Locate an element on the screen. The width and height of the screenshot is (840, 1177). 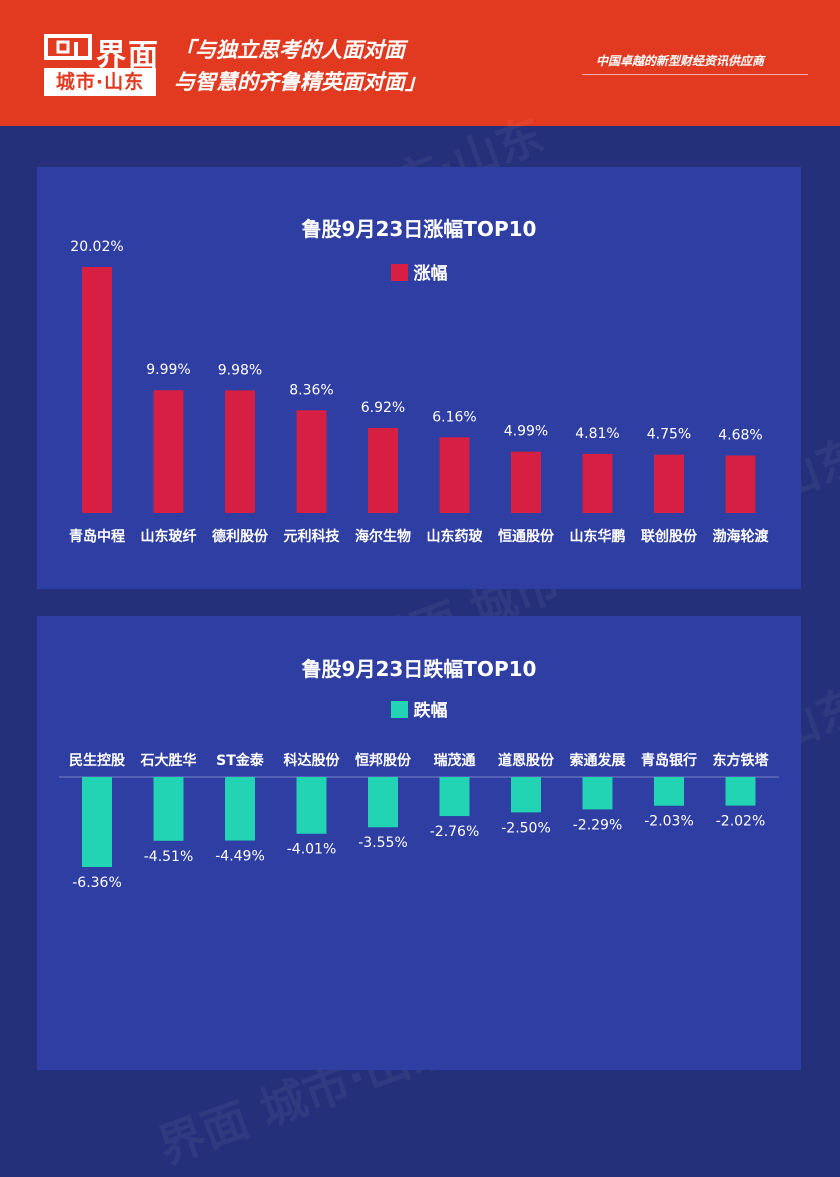
gain-category-label: 山东玻纤 is located at coordinates (169, 536).